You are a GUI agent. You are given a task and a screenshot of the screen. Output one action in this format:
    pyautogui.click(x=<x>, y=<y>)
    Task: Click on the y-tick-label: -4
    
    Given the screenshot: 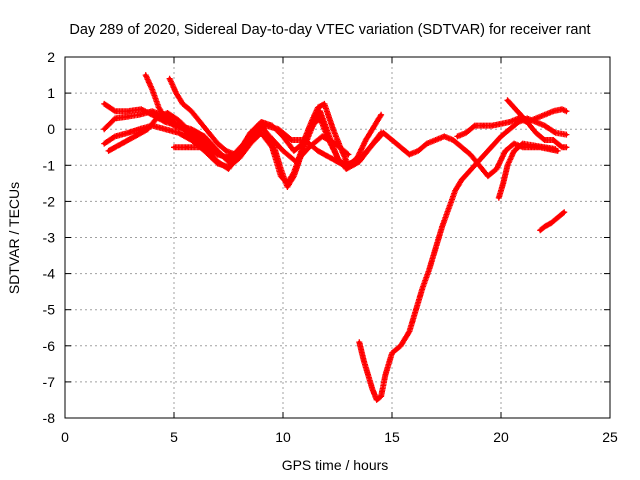 What is the action you would take?
    pyautogui.click(x=49, y=274)
    